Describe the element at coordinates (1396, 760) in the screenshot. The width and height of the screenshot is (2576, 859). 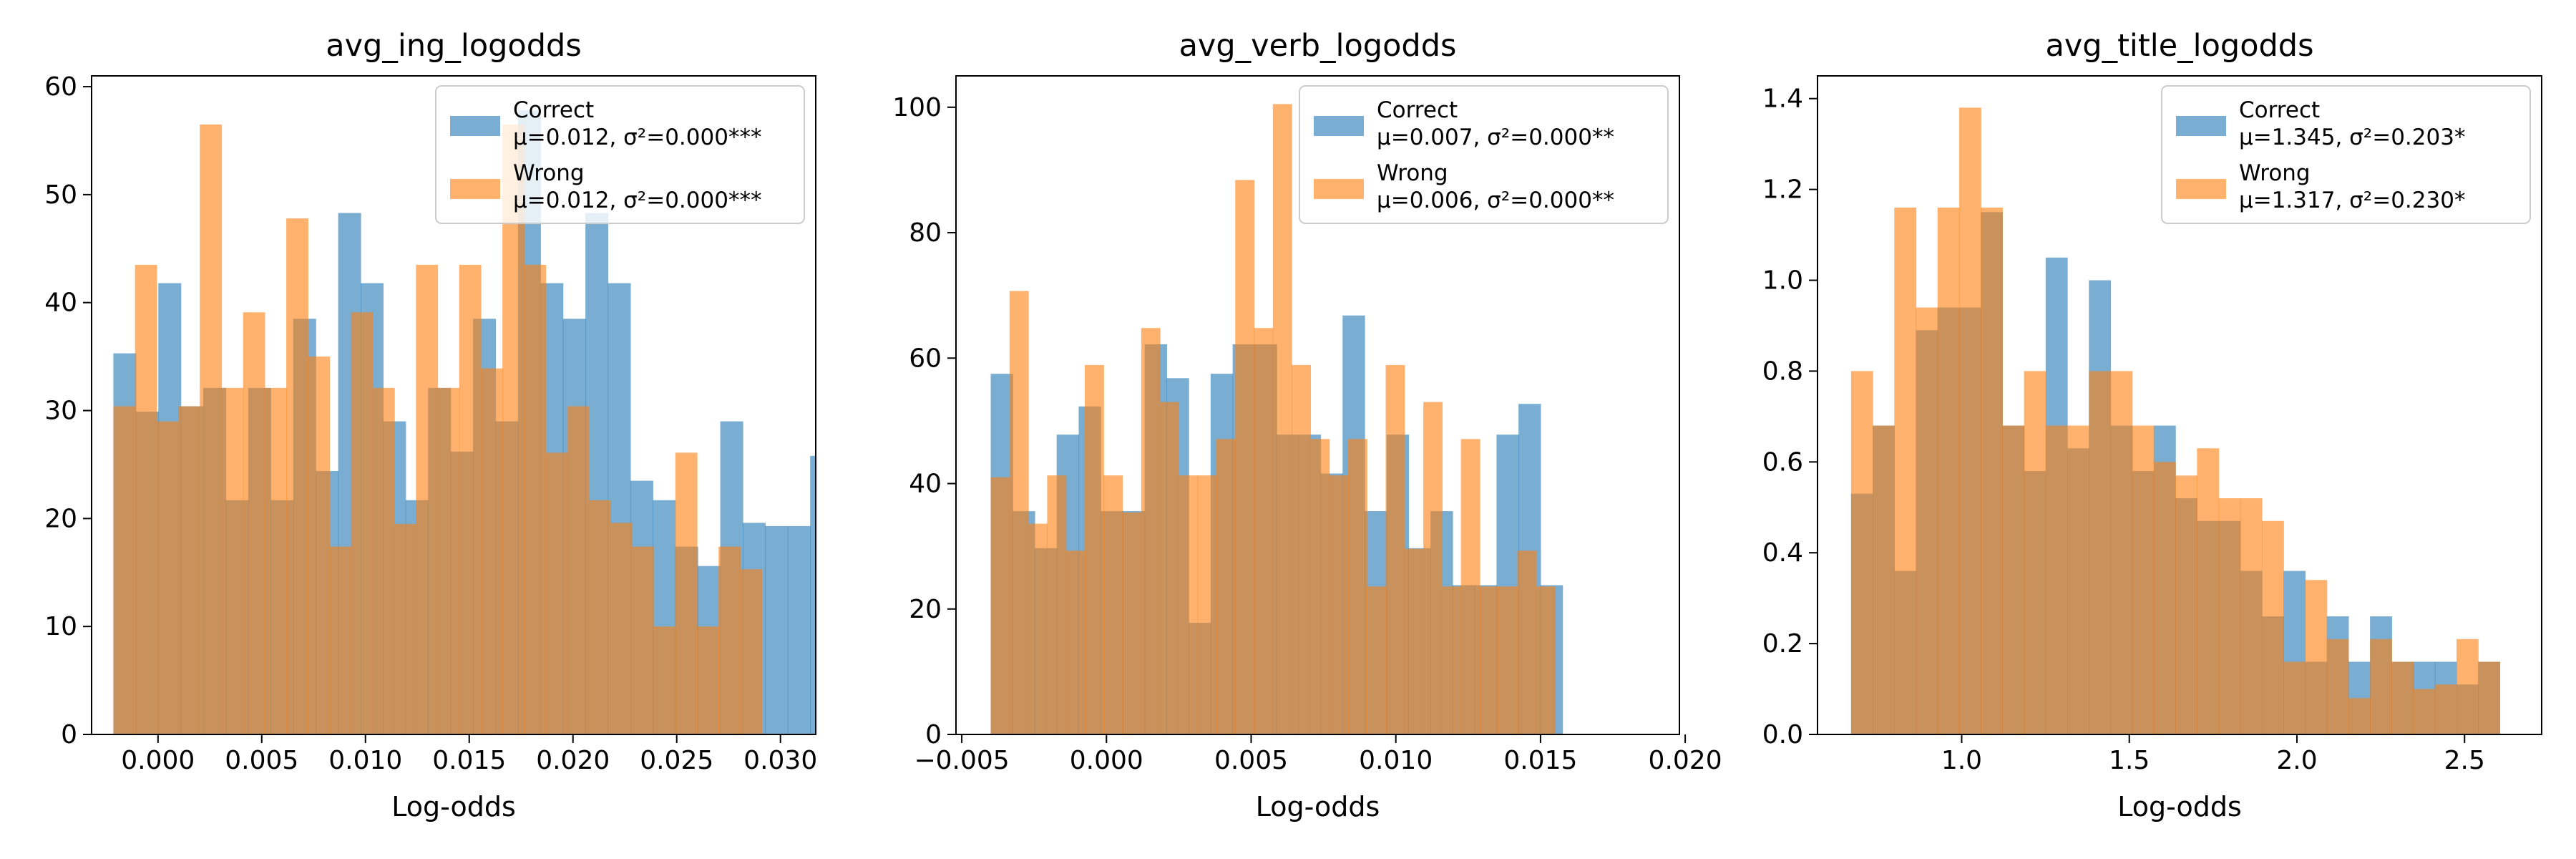
I see `x-tick-label: 0.010` at that location.